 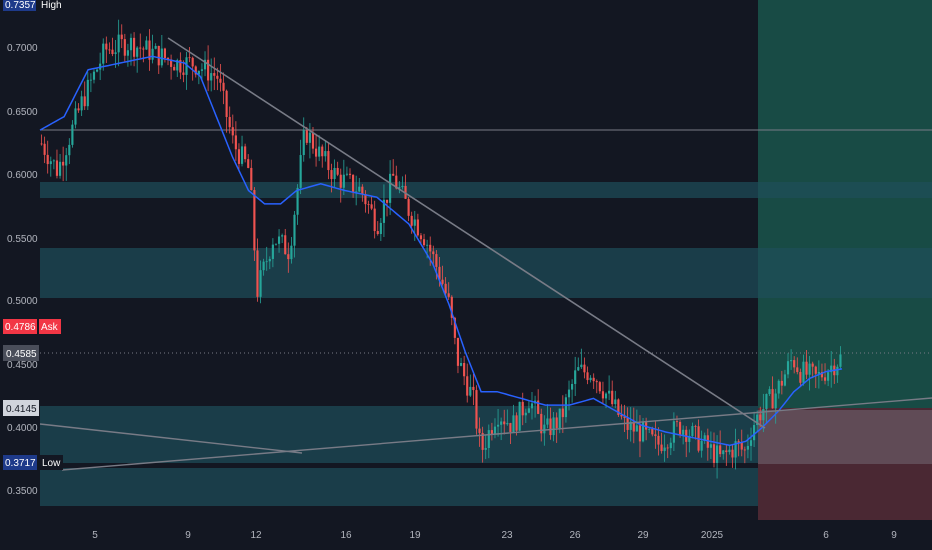 I want to click on x-axis: 5 9 12 16 19 23 26 29 2025 6 9, so click(x=466, y=535).